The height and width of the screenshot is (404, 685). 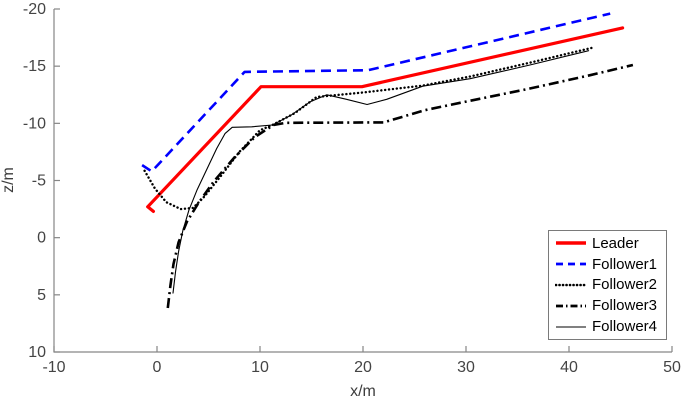 I want to click on legend-item-follower3: Follower3, so click(x=608, y=305).